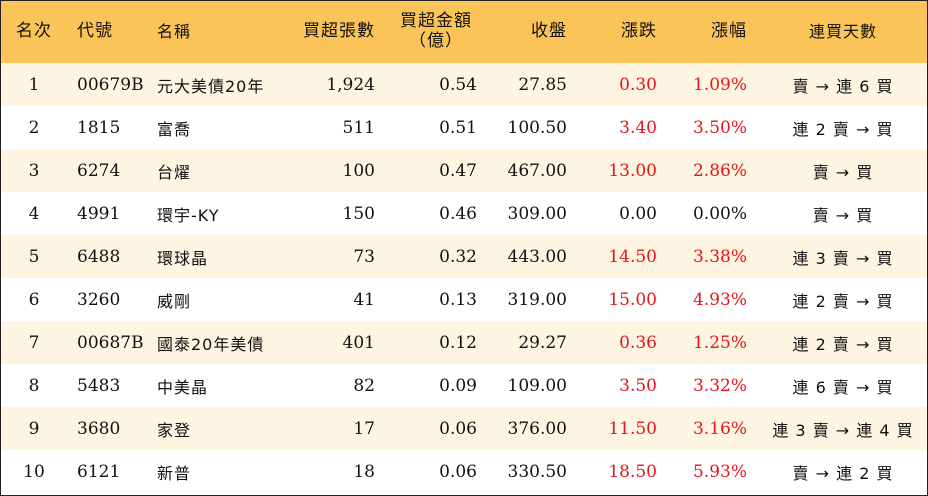 This screenshot has height=496, width=928. I want to click on cell-change-pct: 1.09%, so click(719, 84).